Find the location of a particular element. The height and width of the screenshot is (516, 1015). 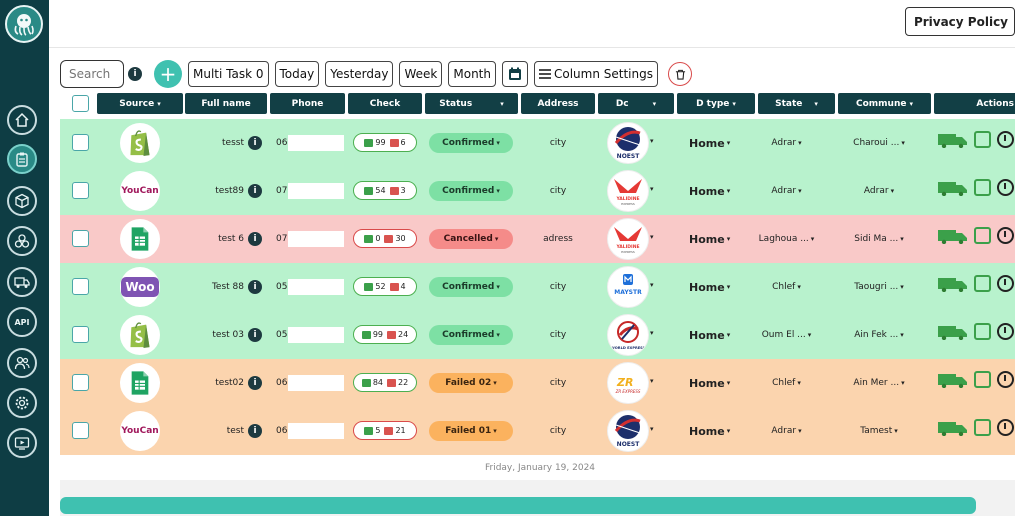

sidebar-item-shipping is located at coordinates (22, 282).